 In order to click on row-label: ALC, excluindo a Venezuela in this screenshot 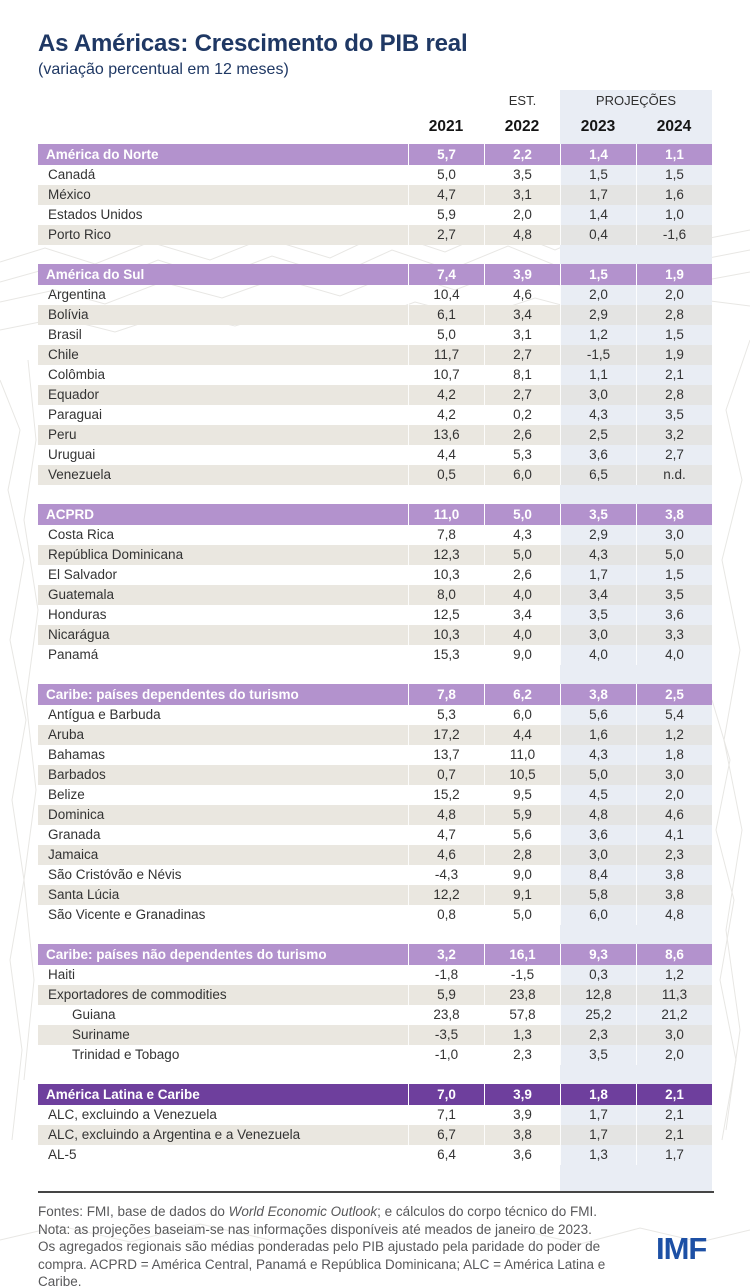, I will do `click(132, 1114)`.